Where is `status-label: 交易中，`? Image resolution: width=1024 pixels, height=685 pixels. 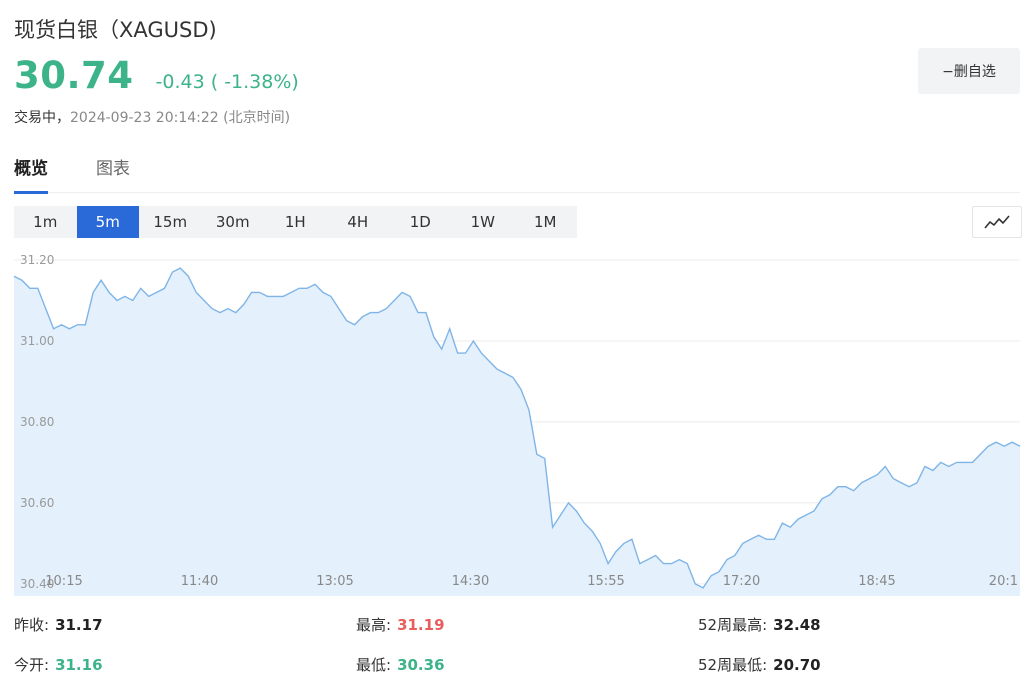 status-label: 交易中， is located at coordinates (42, 118).